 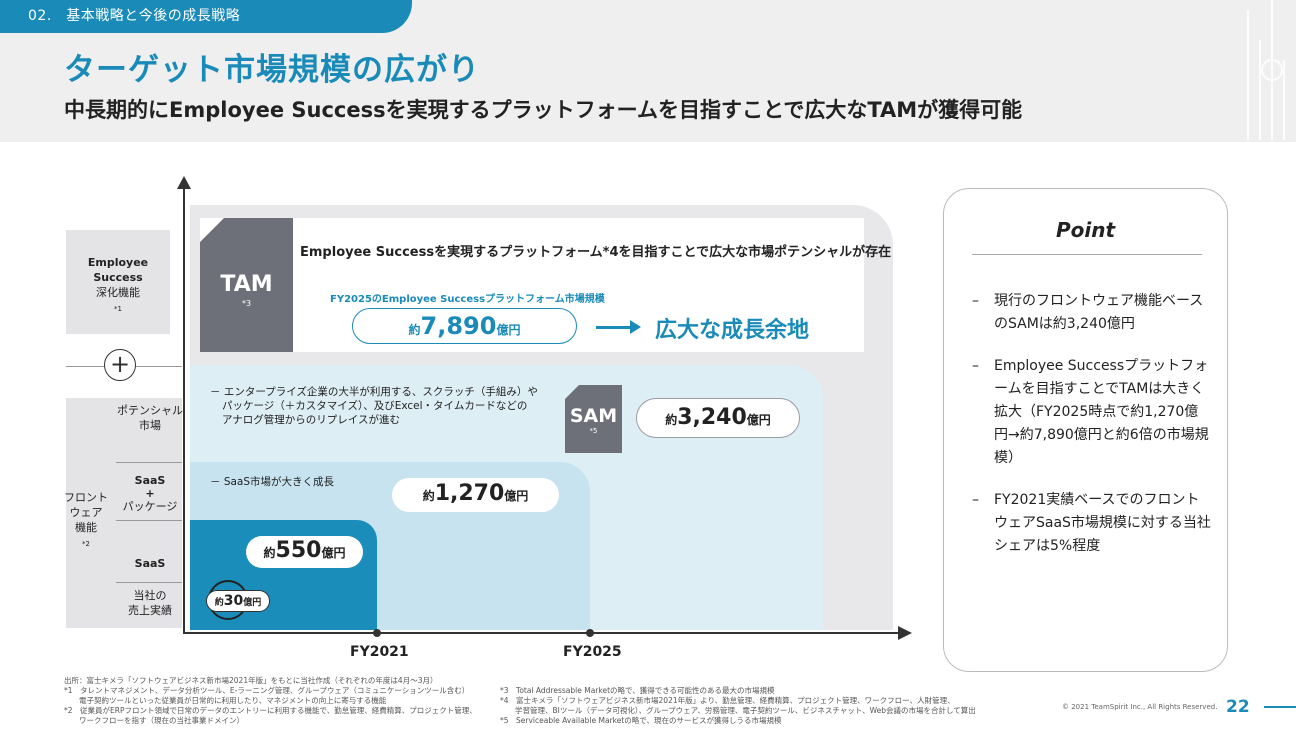 I want to click on saas-2021-value-pill: 約550億円, so click(x=304, y=552).